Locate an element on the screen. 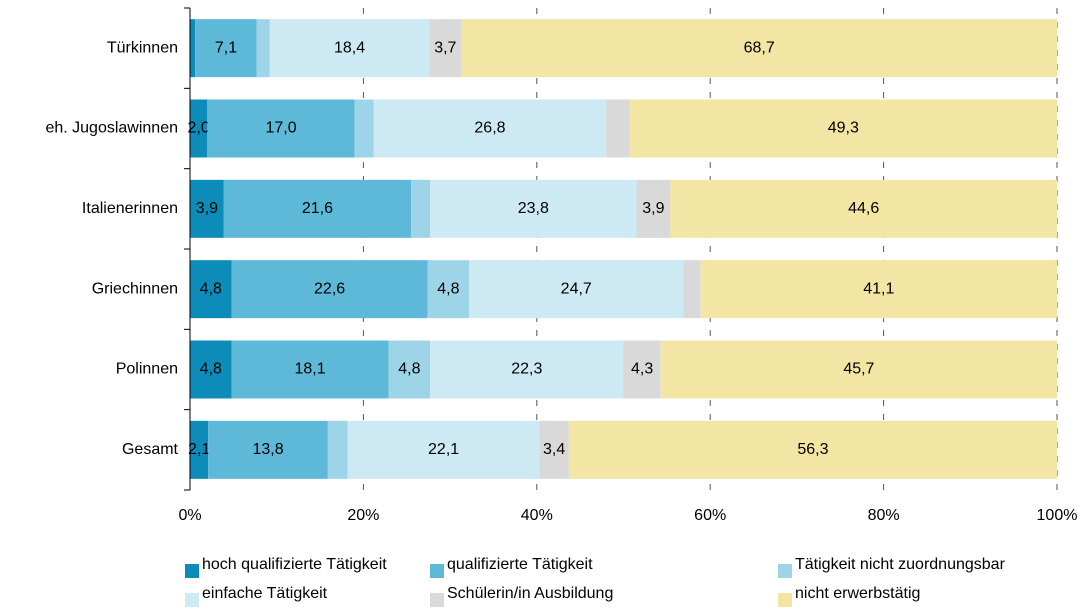 This screenshot has width=1084, height=609. x-tick-label: 100% is located at coordinates (1057, 515).